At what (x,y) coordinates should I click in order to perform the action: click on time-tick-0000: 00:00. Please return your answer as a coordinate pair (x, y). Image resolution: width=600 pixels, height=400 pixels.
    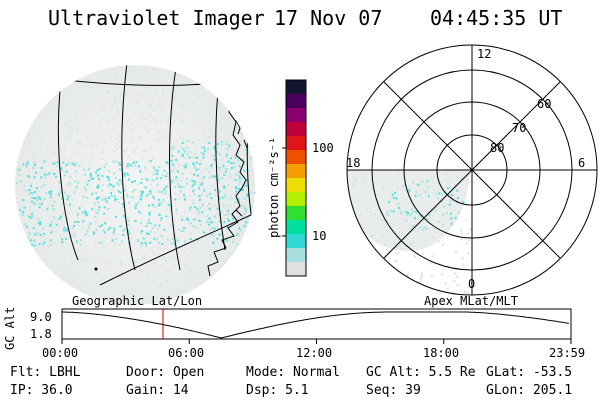
    Looking at the image, I should click on (60, 353).